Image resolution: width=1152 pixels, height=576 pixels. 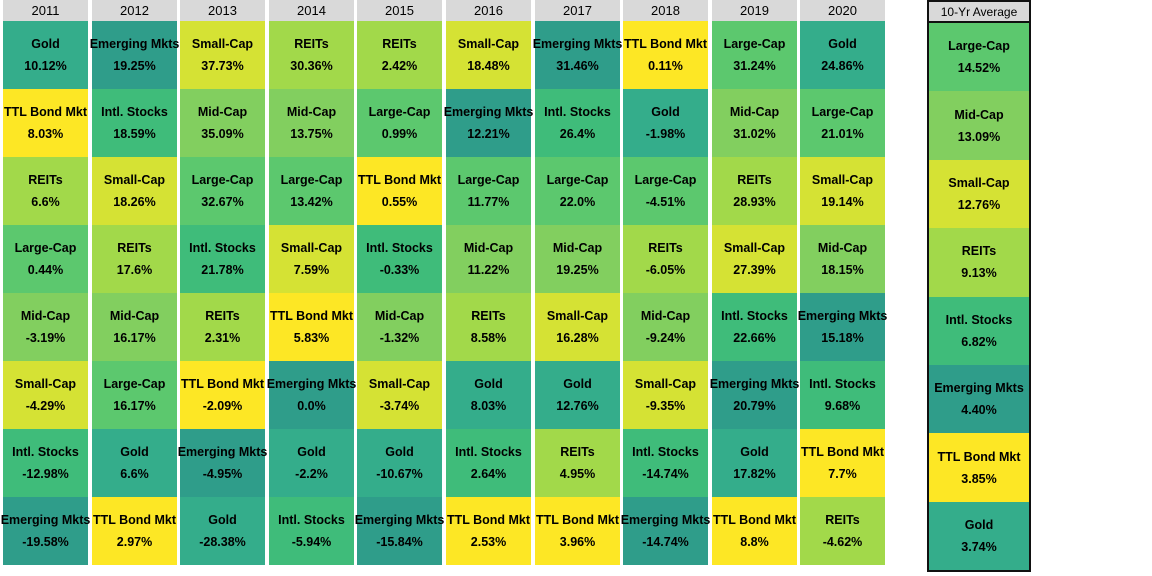 What do you see at coordinates (979, 410) in the screenshot?
I see `return-value: 4.40%` at bounding box center [979, 410].